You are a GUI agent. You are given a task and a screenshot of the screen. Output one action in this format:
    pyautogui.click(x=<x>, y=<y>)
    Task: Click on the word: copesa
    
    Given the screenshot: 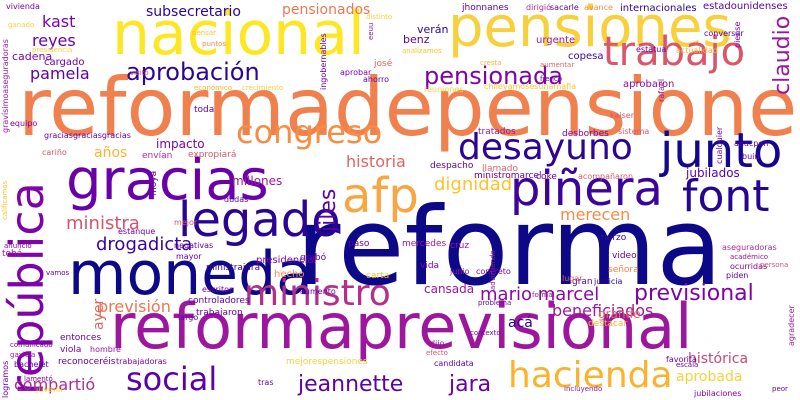 What is the action you would take?
    pyautogui.click(x=586, y=56)
    